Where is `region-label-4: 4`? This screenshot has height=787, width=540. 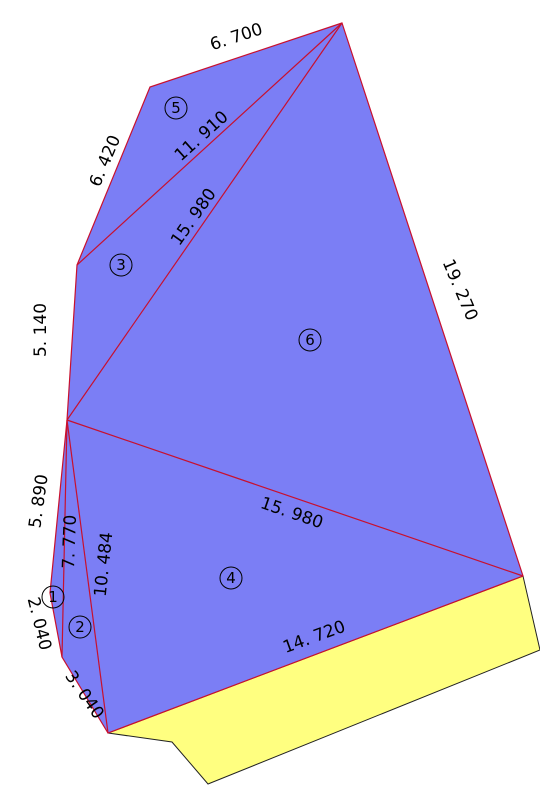 region-label-4: 4 is located at coordinates (231, 578).